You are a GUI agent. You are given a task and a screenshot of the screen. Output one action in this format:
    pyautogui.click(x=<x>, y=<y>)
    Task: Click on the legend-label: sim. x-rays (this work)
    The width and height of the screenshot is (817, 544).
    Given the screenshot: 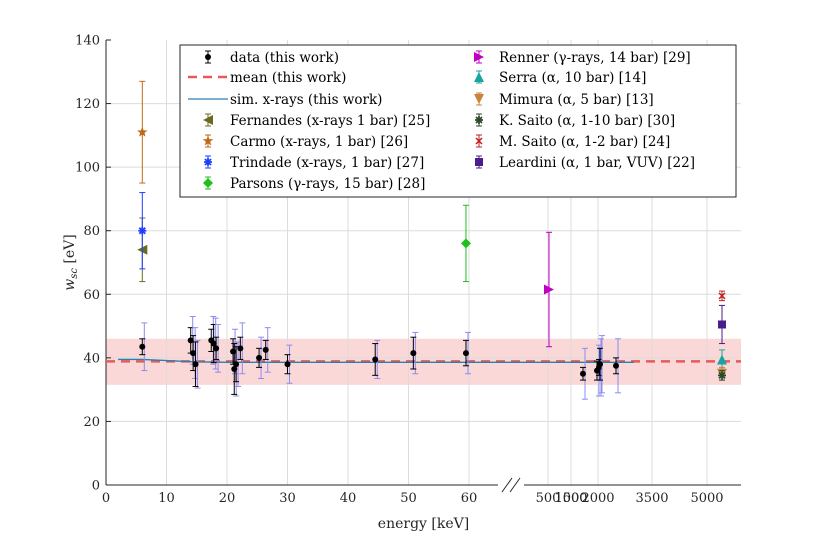 What is the action you would take?
    pyautogui.click(x=306, y=100)
    